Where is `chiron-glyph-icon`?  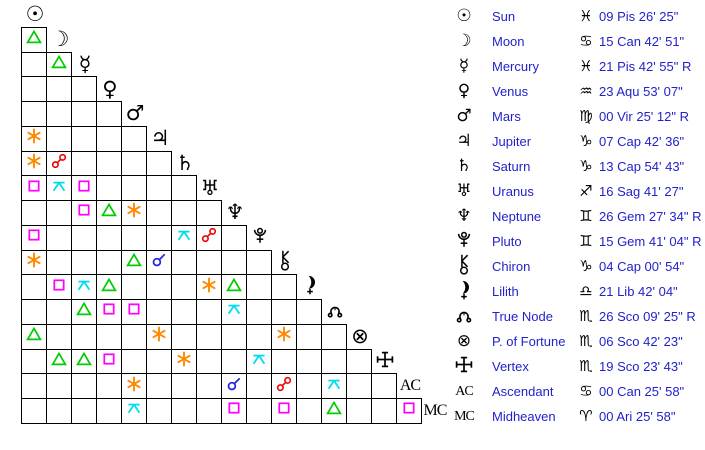
chiron-glyph-icon is located at coordinates (464, 266).